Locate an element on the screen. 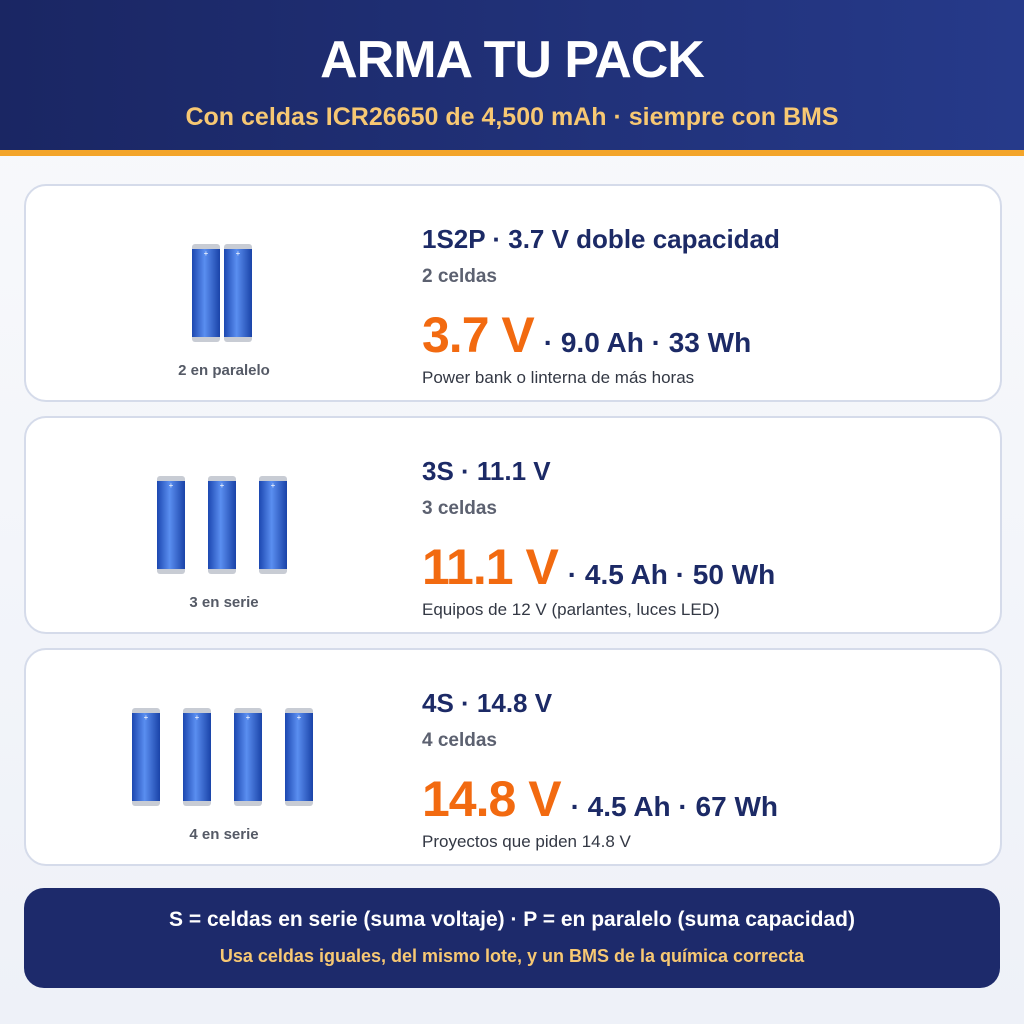 This screenshot has height=1024, width=1024. use-case: Equipos de 12 V (parlantes, luces LED) is located at coordinates (571, 609).